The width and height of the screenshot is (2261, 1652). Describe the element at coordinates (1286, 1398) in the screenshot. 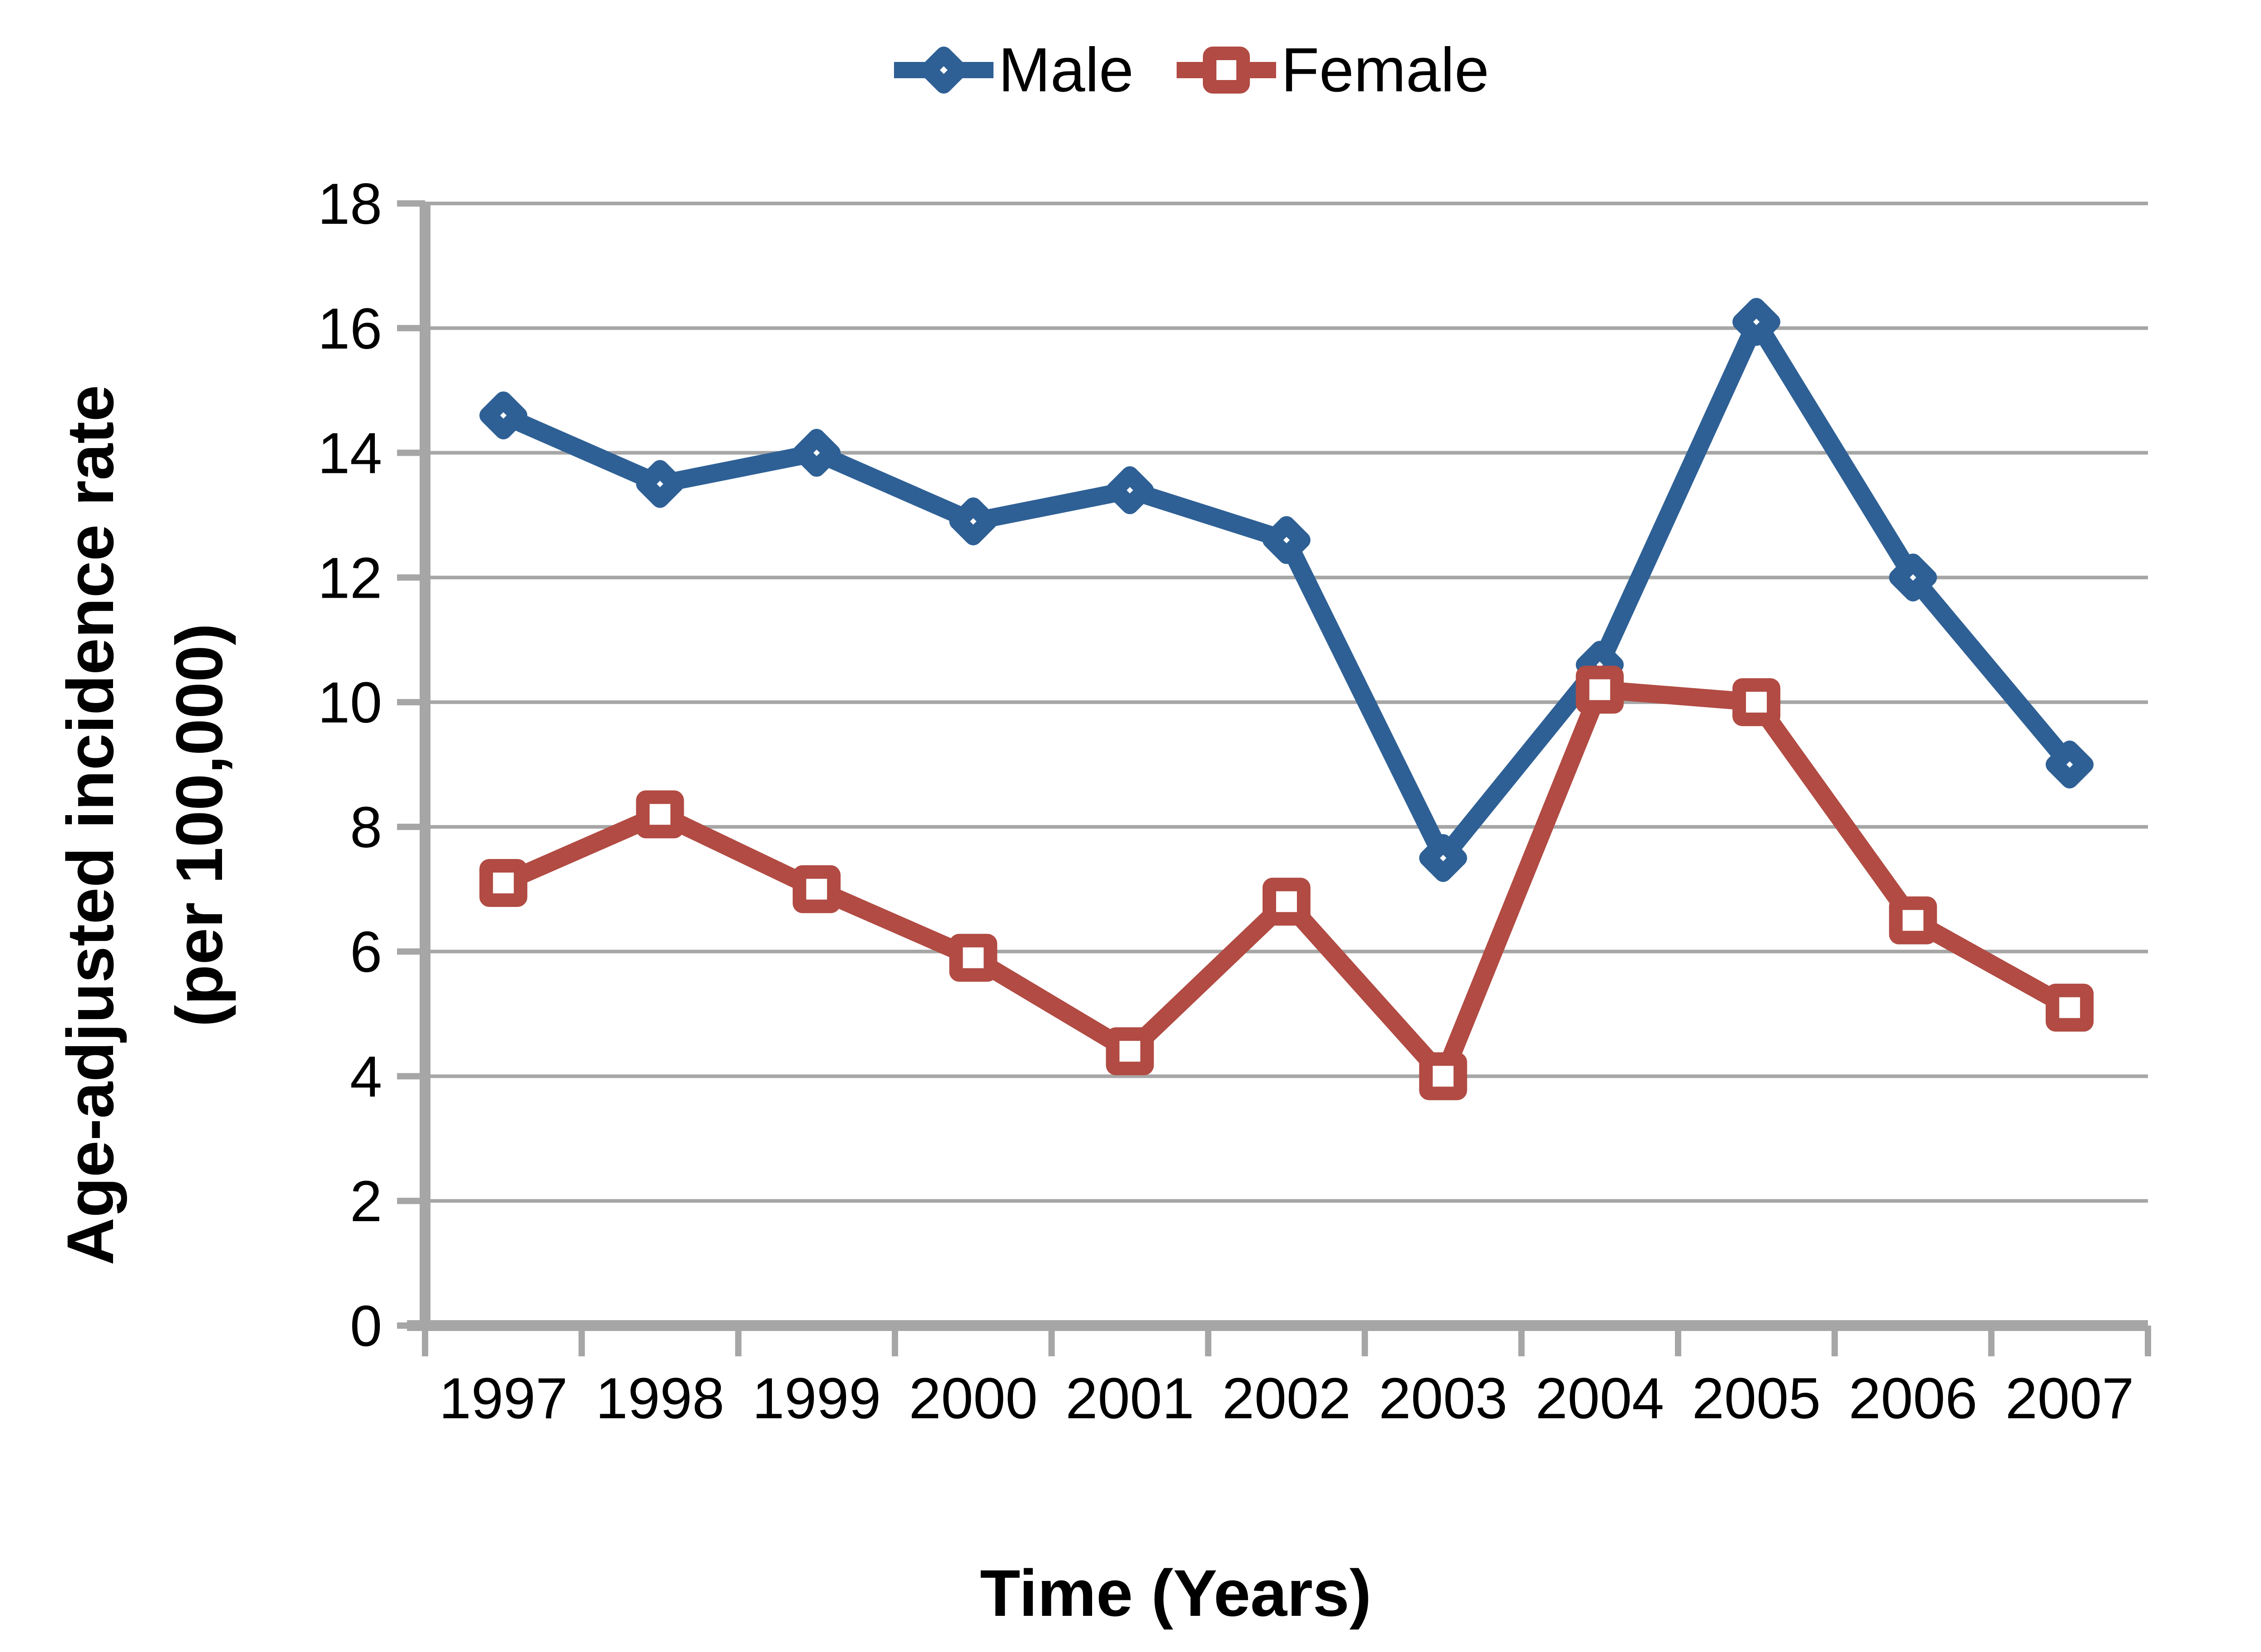

I see `x-tick-label: 2002` at that location.